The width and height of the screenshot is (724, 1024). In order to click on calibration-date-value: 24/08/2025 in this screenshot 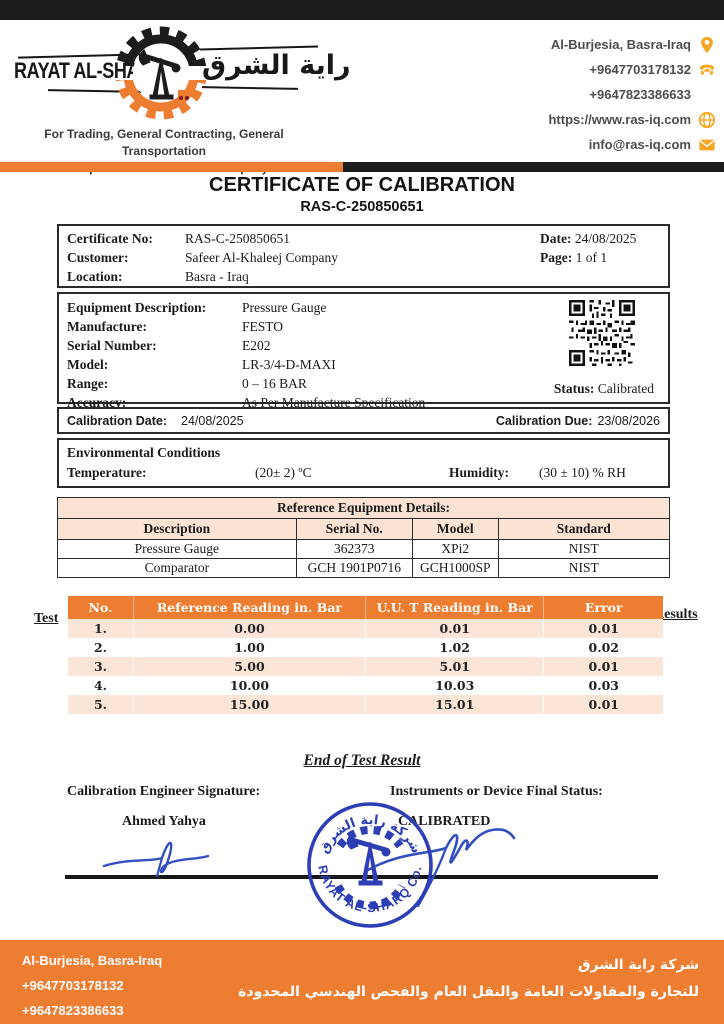, I will do `click(212, 420)`.